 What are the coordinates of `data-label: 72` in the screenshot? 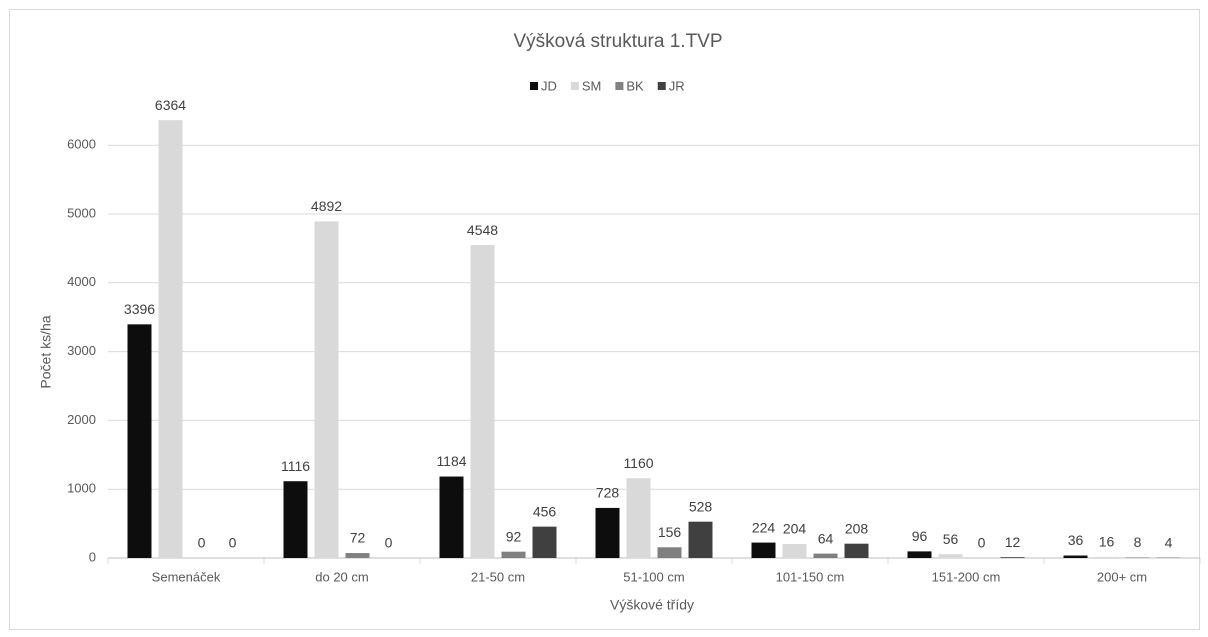 It's located at (358, 538).